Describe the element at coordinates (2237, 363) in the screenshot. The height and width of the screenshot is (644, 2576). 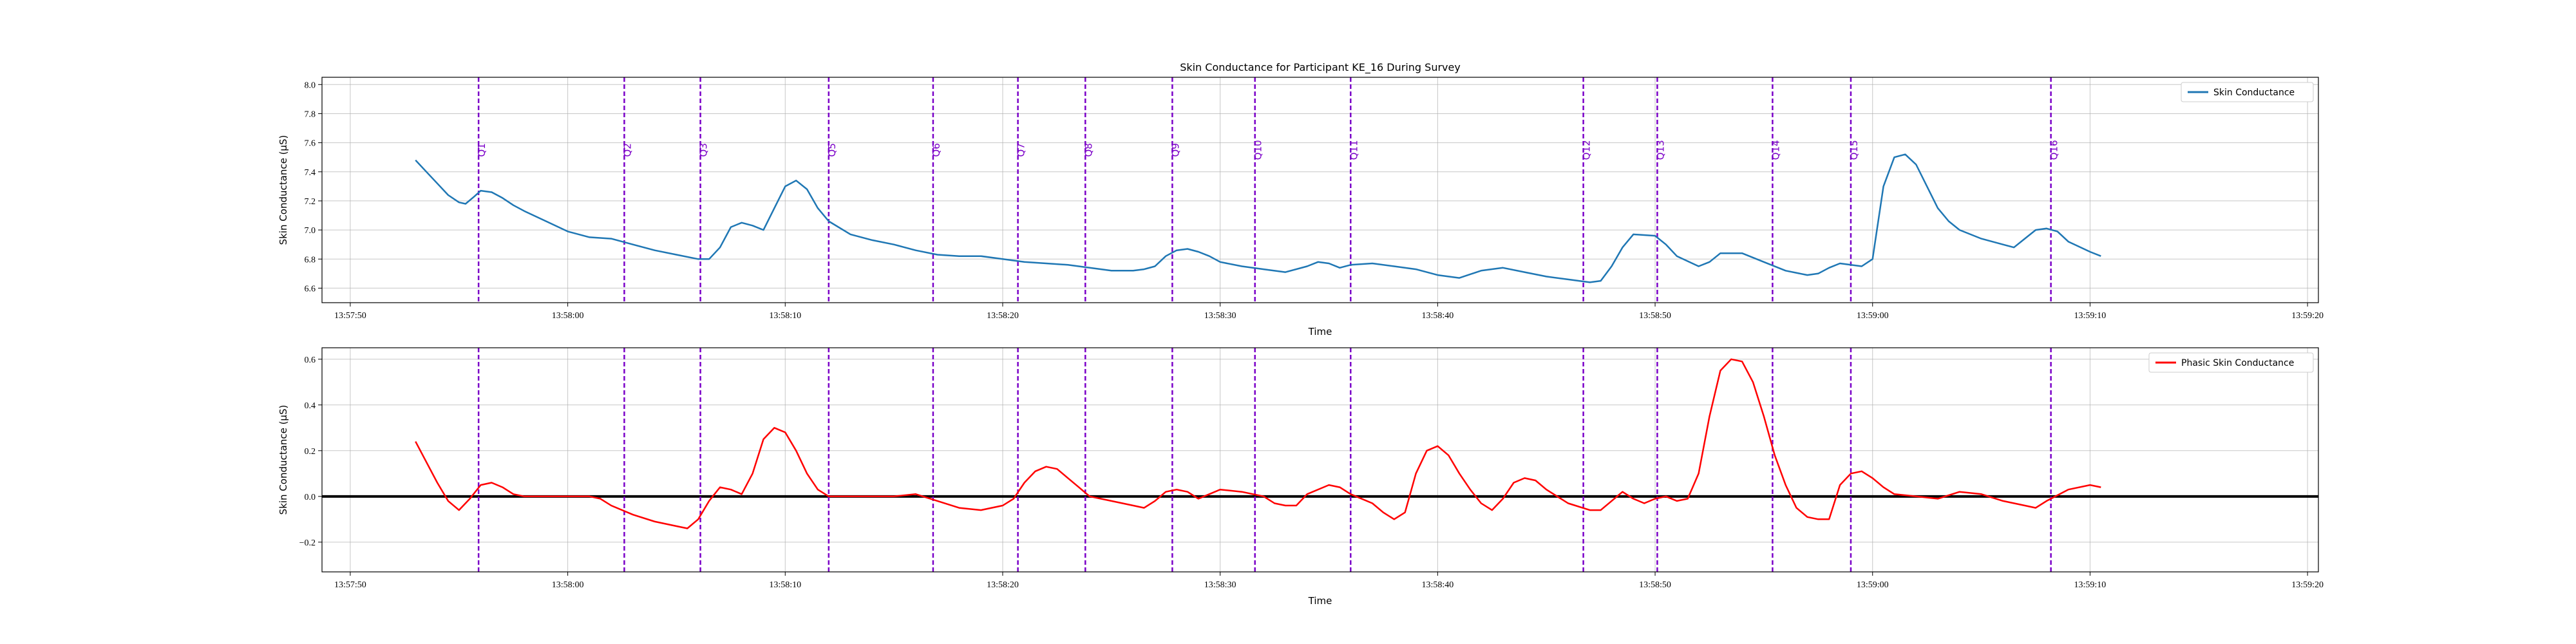
I see `legend-label: Phasic Skin Conductance` at that location.